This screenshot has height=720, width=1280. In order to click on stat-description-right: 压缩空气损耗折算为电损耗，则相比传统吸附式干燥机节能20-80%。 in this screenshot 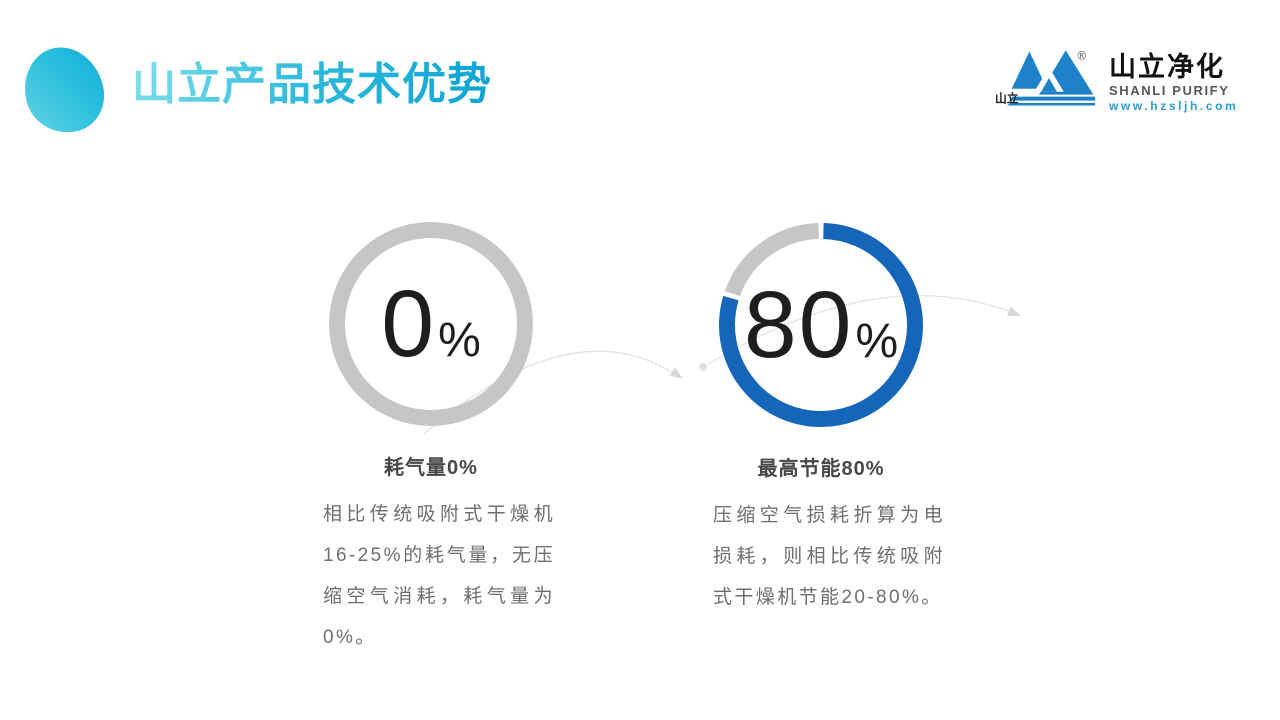, I will do `click(829, 557)`.